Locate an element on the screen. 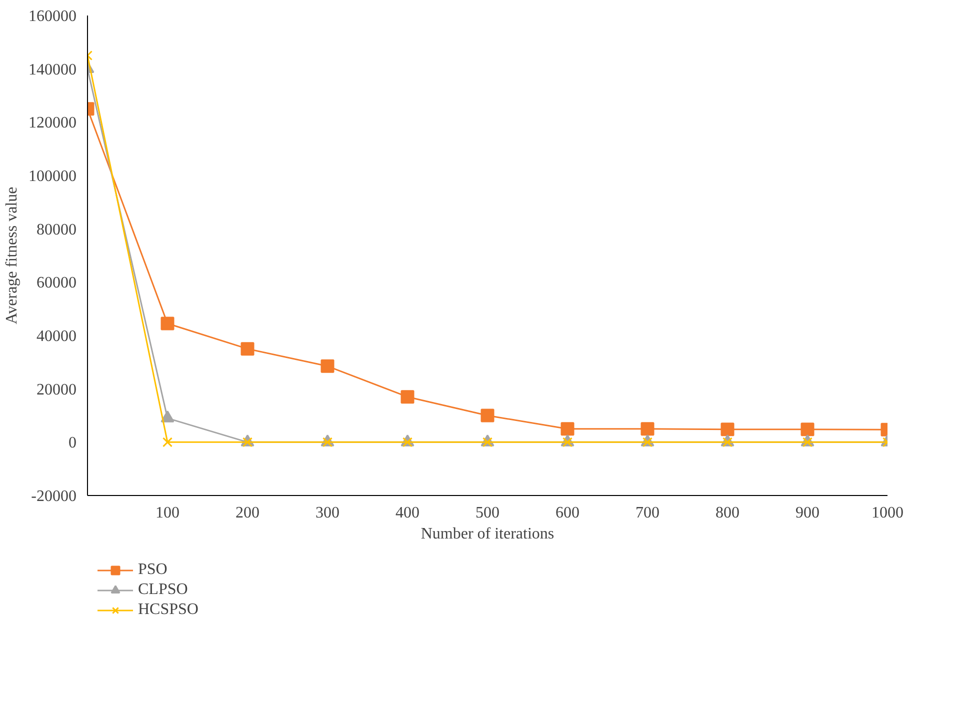 The height and width of the screenshot is (710, 957). y-tick-label: 60000 is located at coordinates (56, 283).